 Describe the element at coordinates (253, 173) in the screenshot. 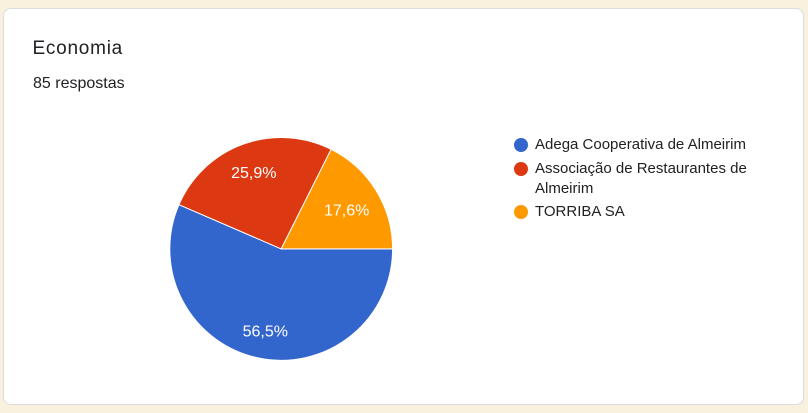

I see `svg-text: 25,9%` at that location.